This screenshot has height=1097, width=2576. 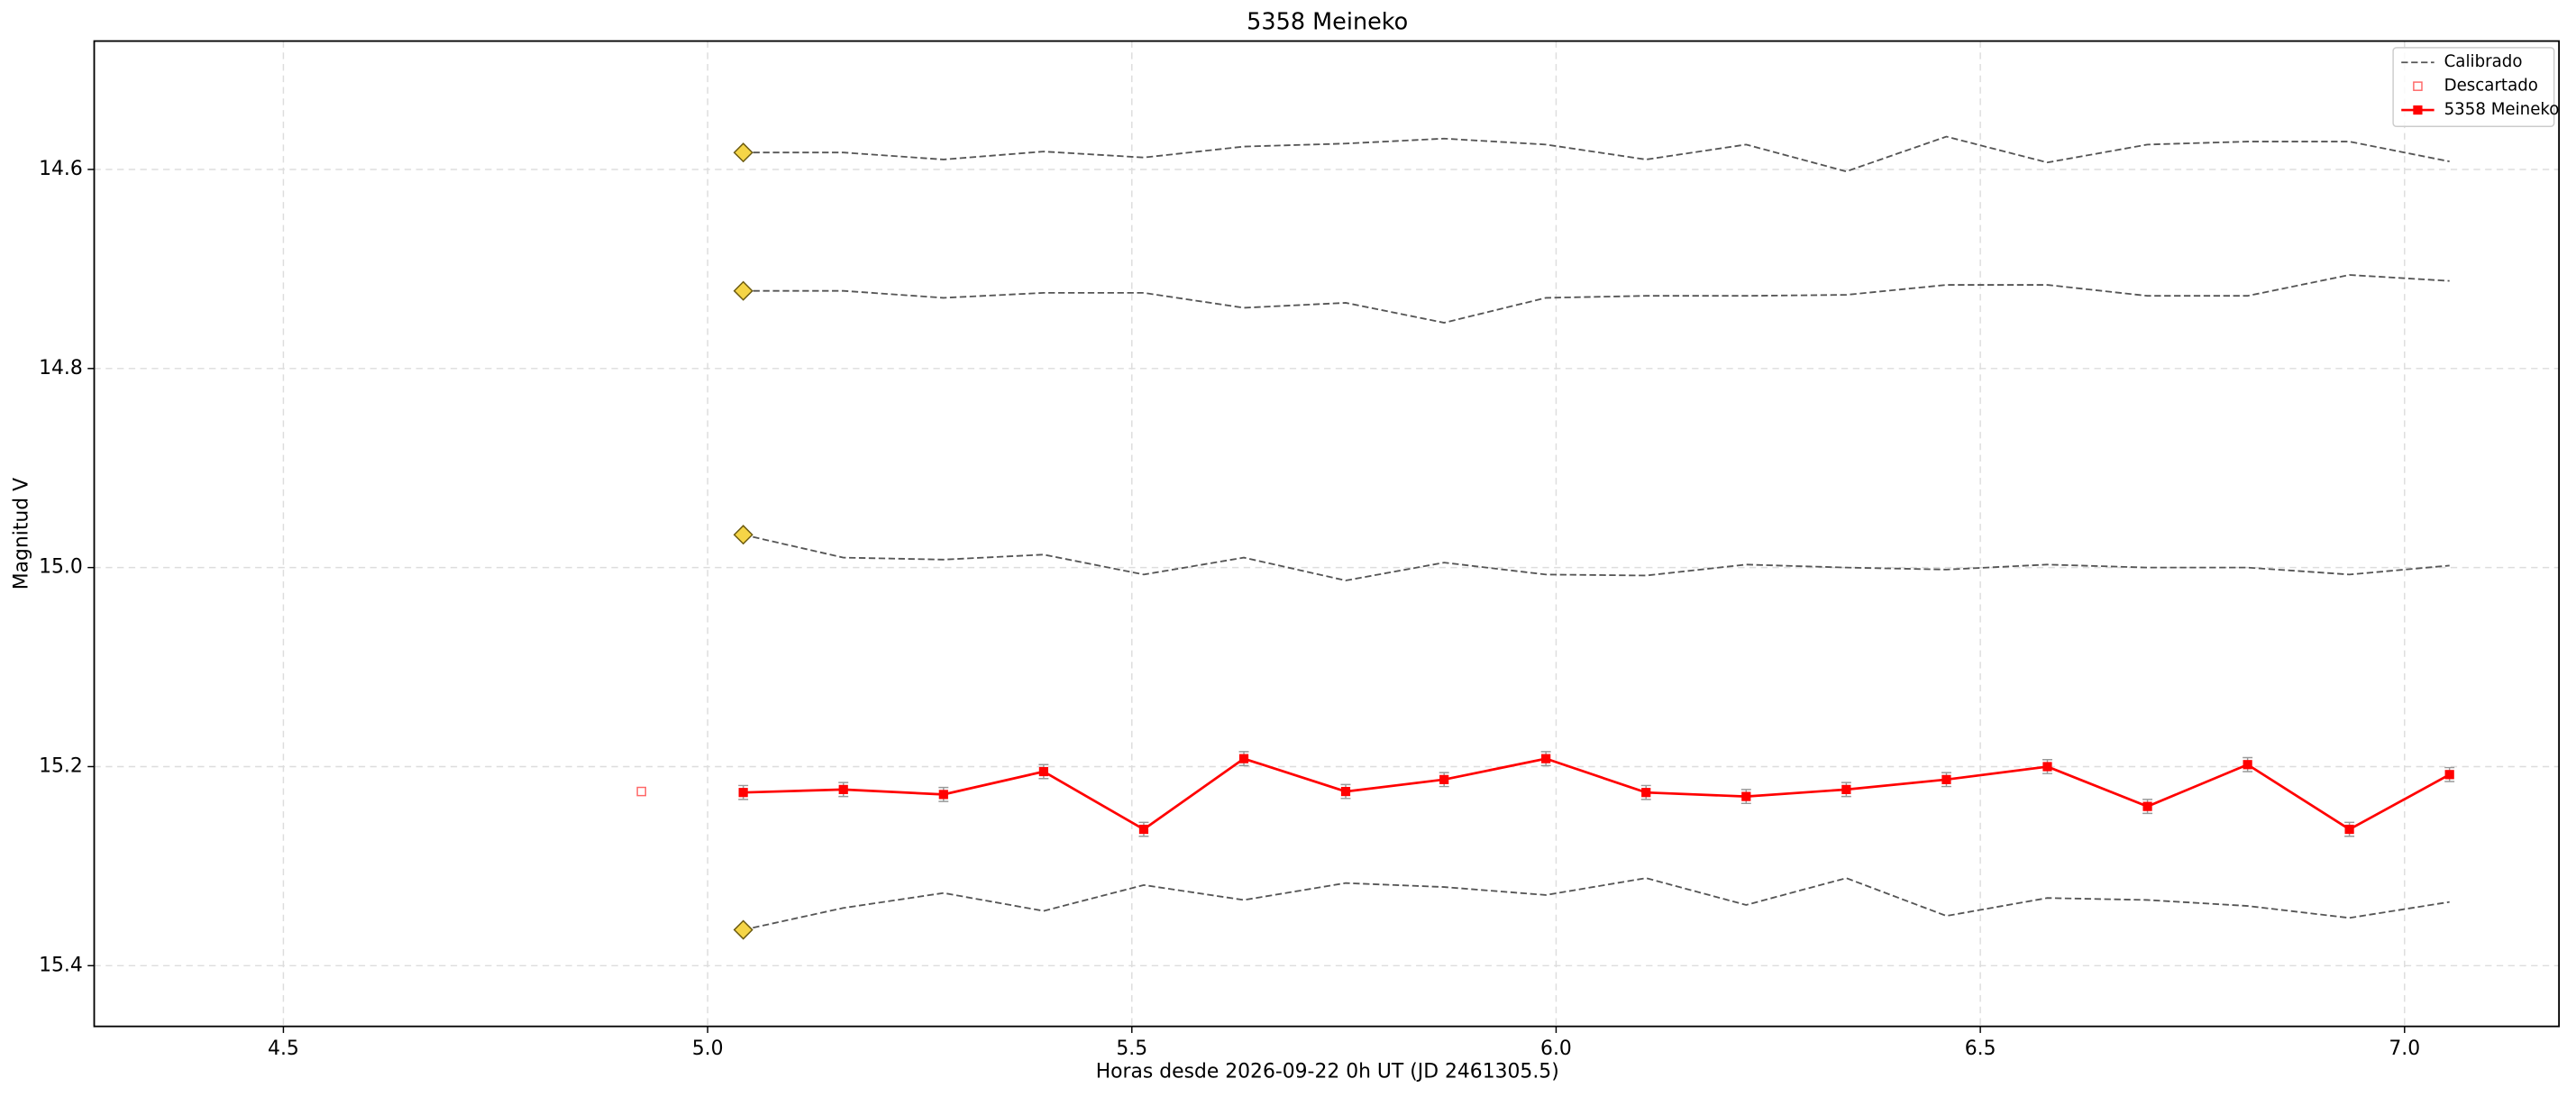 What do you see at coordinates (1327, 22) in the screenshot?
I see `chart-title: 5358 Meineko` at bounding box center [1327, 22].